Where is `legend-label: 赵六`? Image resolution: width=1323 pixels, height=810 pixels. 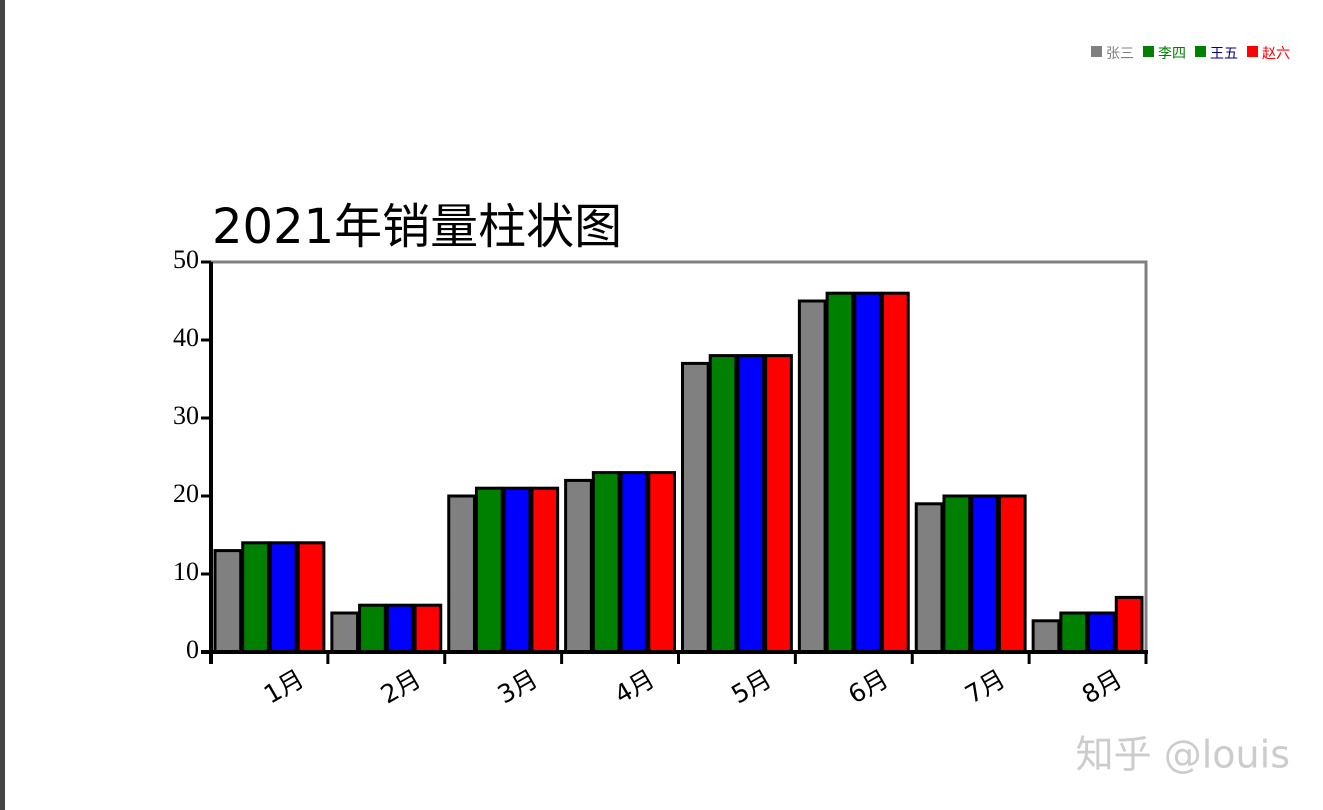
legend-label: 赵六 is located at coordinates (1276, 54).